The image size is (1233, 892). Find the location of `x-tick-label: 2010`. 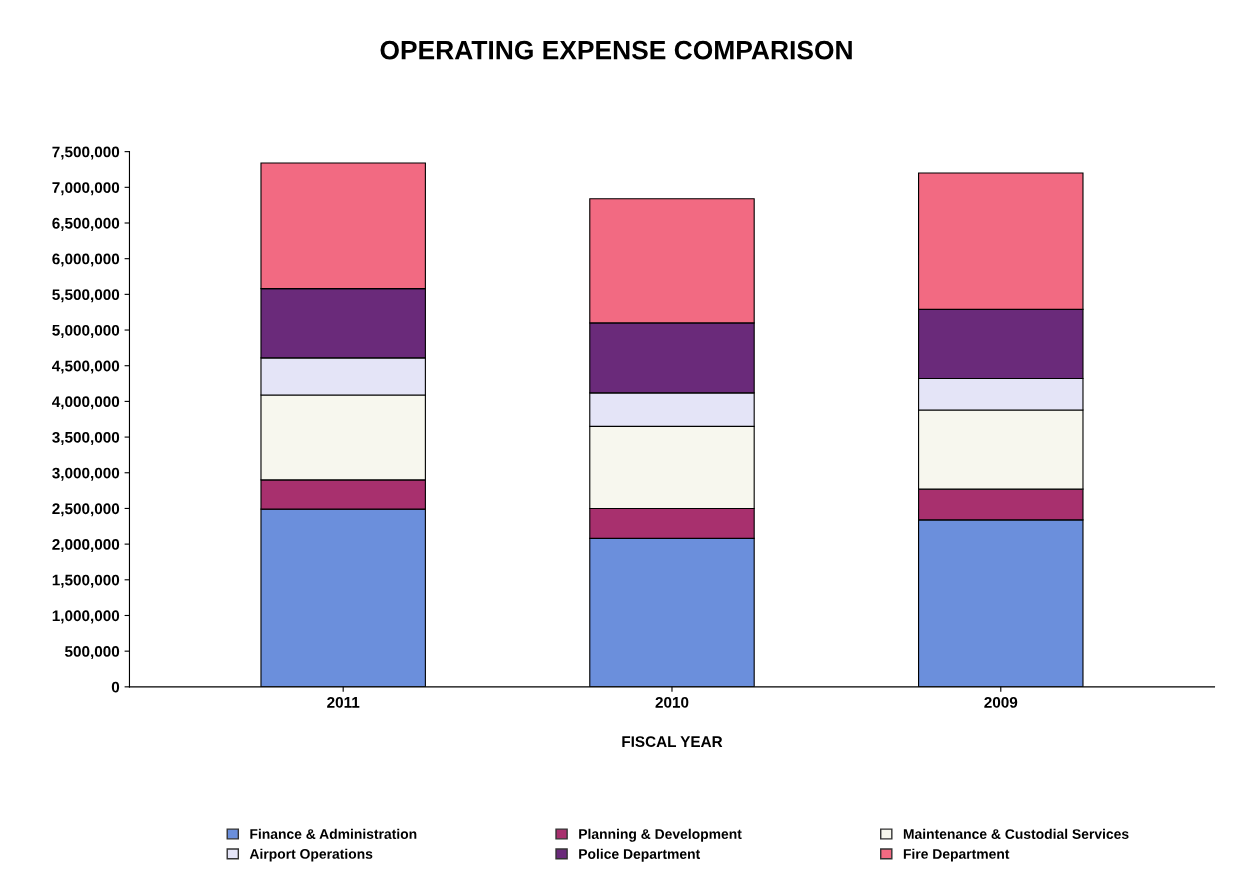

x-tick-label: 2010 is located at coordinates (672, 702).